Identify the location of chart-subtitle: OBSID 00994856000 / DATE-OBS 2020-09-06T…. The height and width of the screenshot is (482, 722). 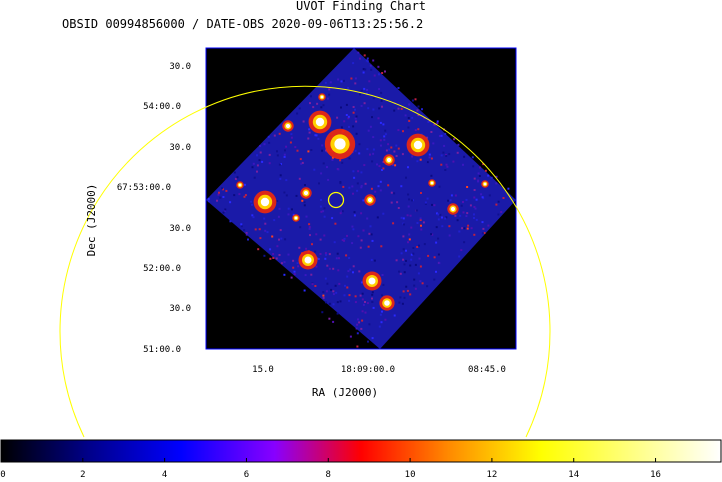
(243, 24).